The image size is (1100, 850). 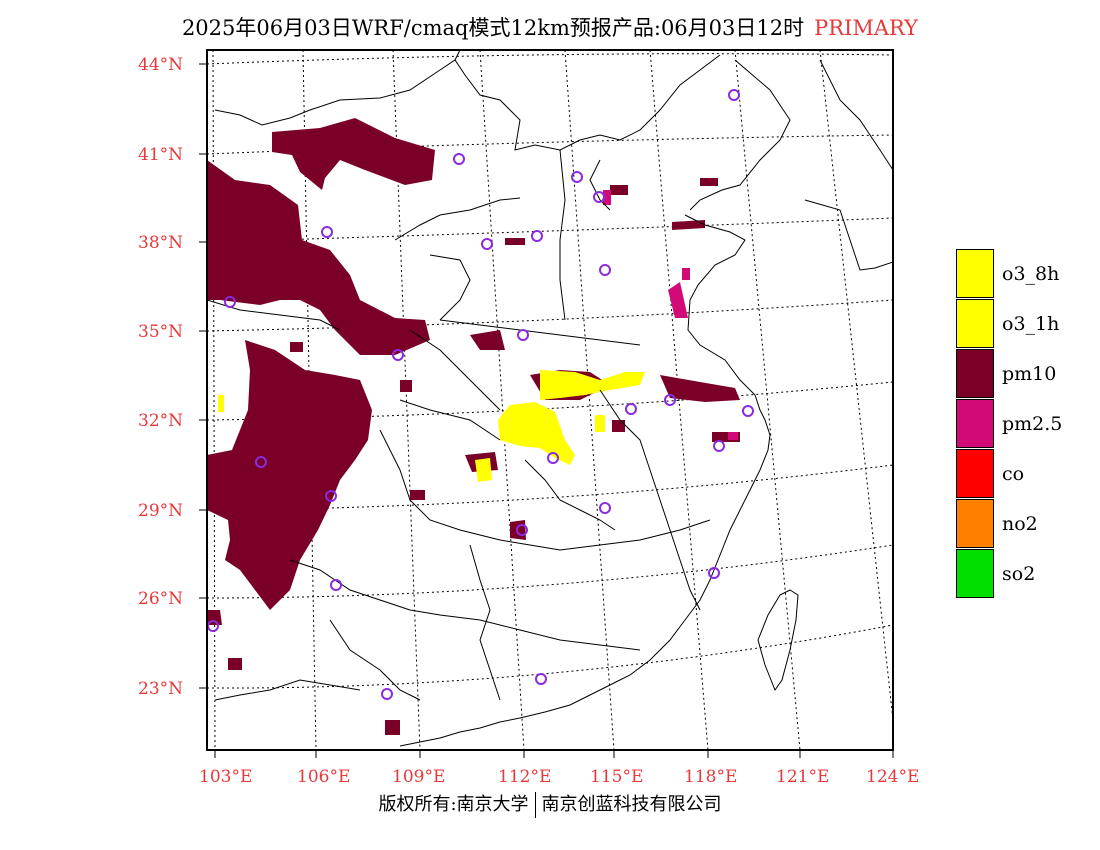 I want to click on lon-label: 103°E, so click(x=226, y=777).